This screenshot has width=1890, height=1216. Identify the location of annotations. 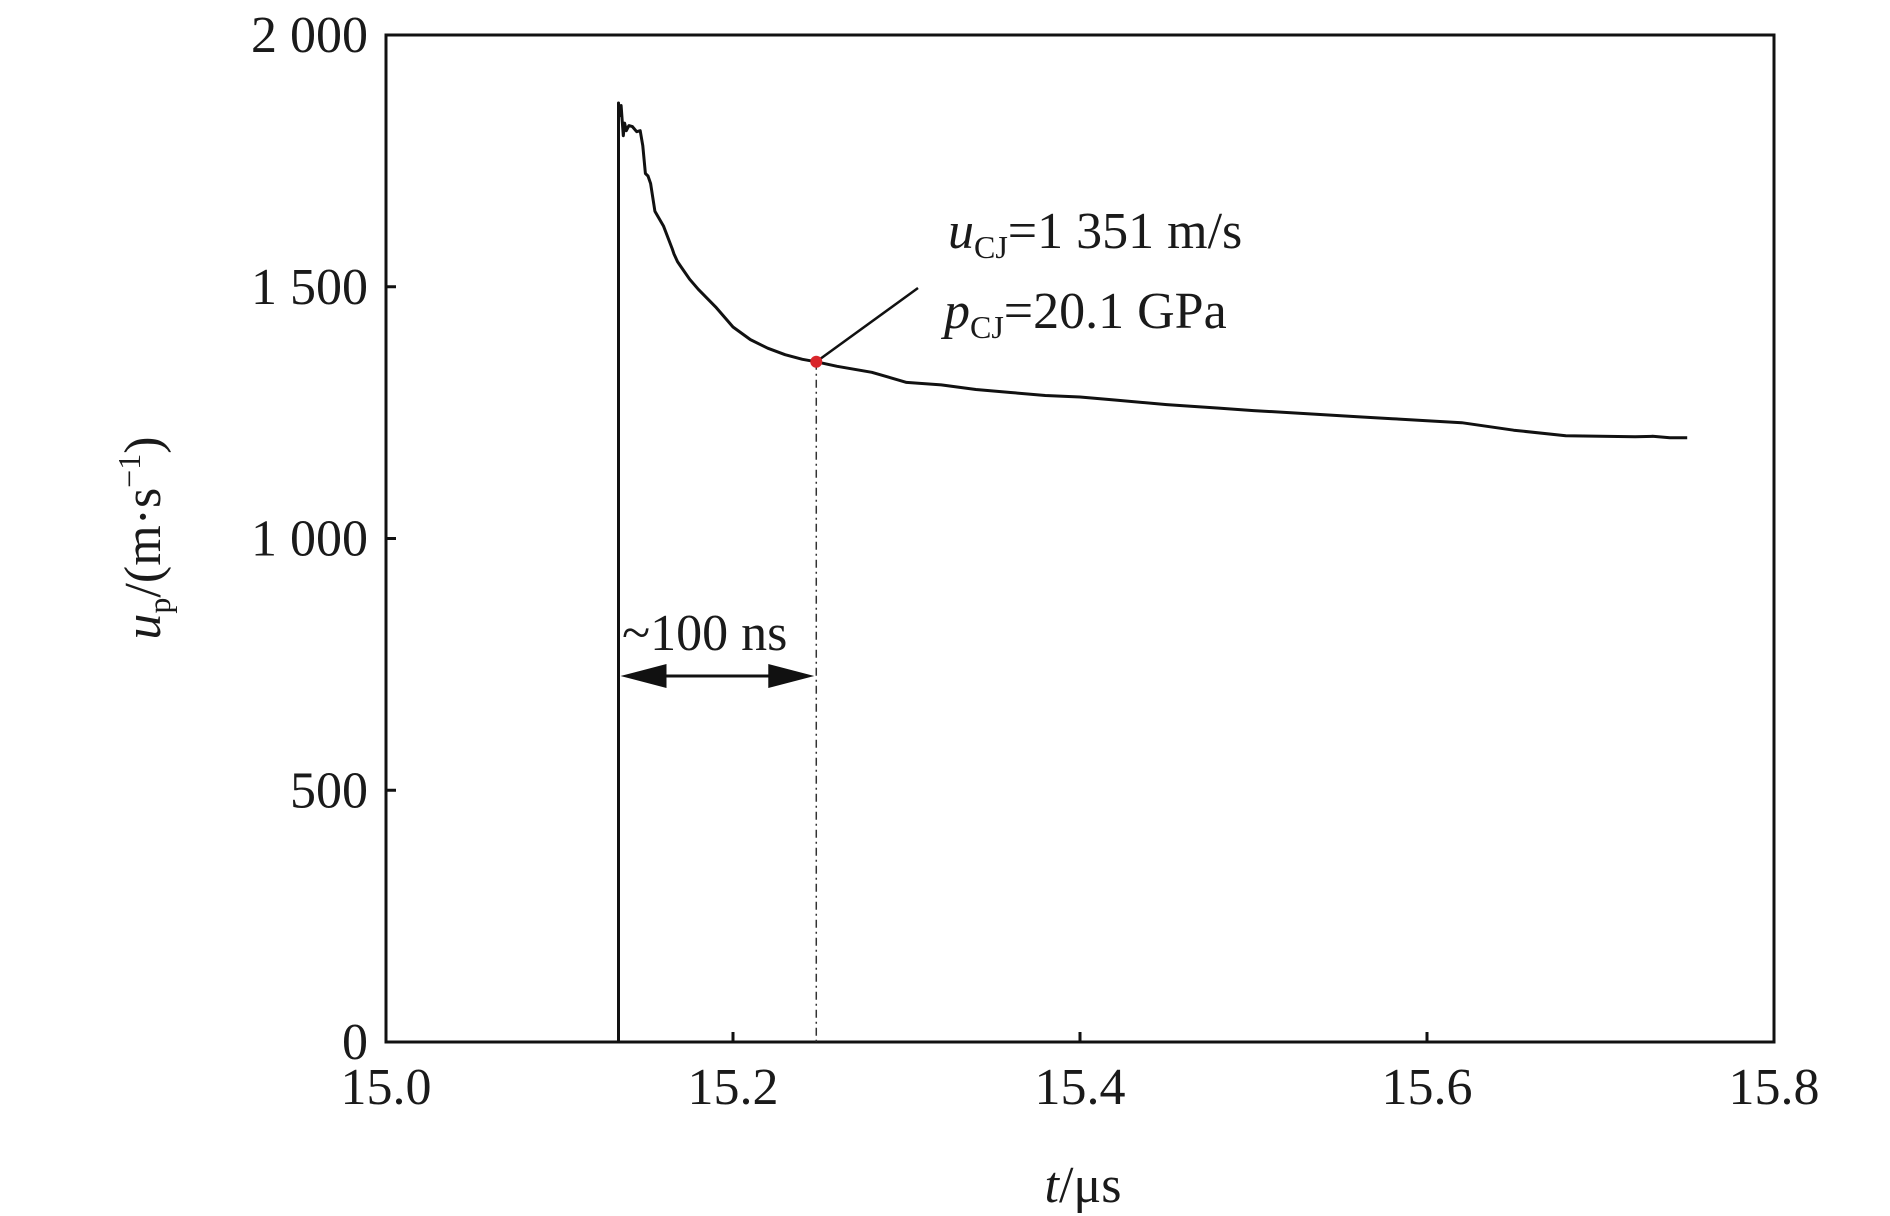
(769, 664).